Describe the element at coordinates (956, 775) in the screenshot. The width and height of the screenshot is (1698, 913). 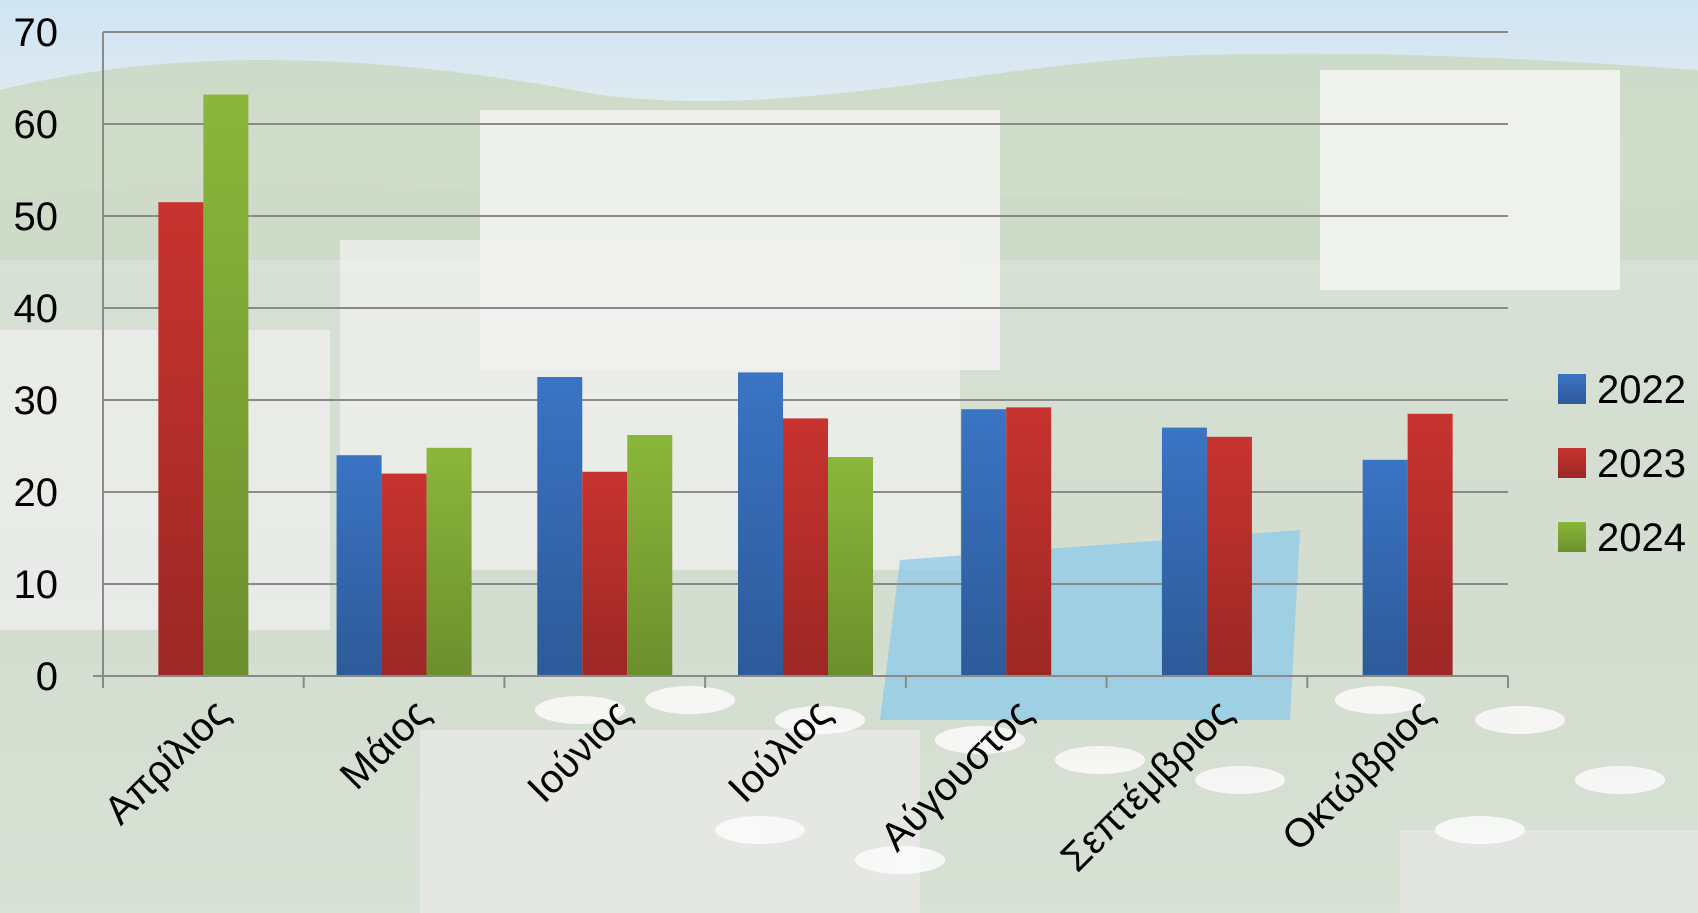
I see `category-label: Αύγουστος` at that location.